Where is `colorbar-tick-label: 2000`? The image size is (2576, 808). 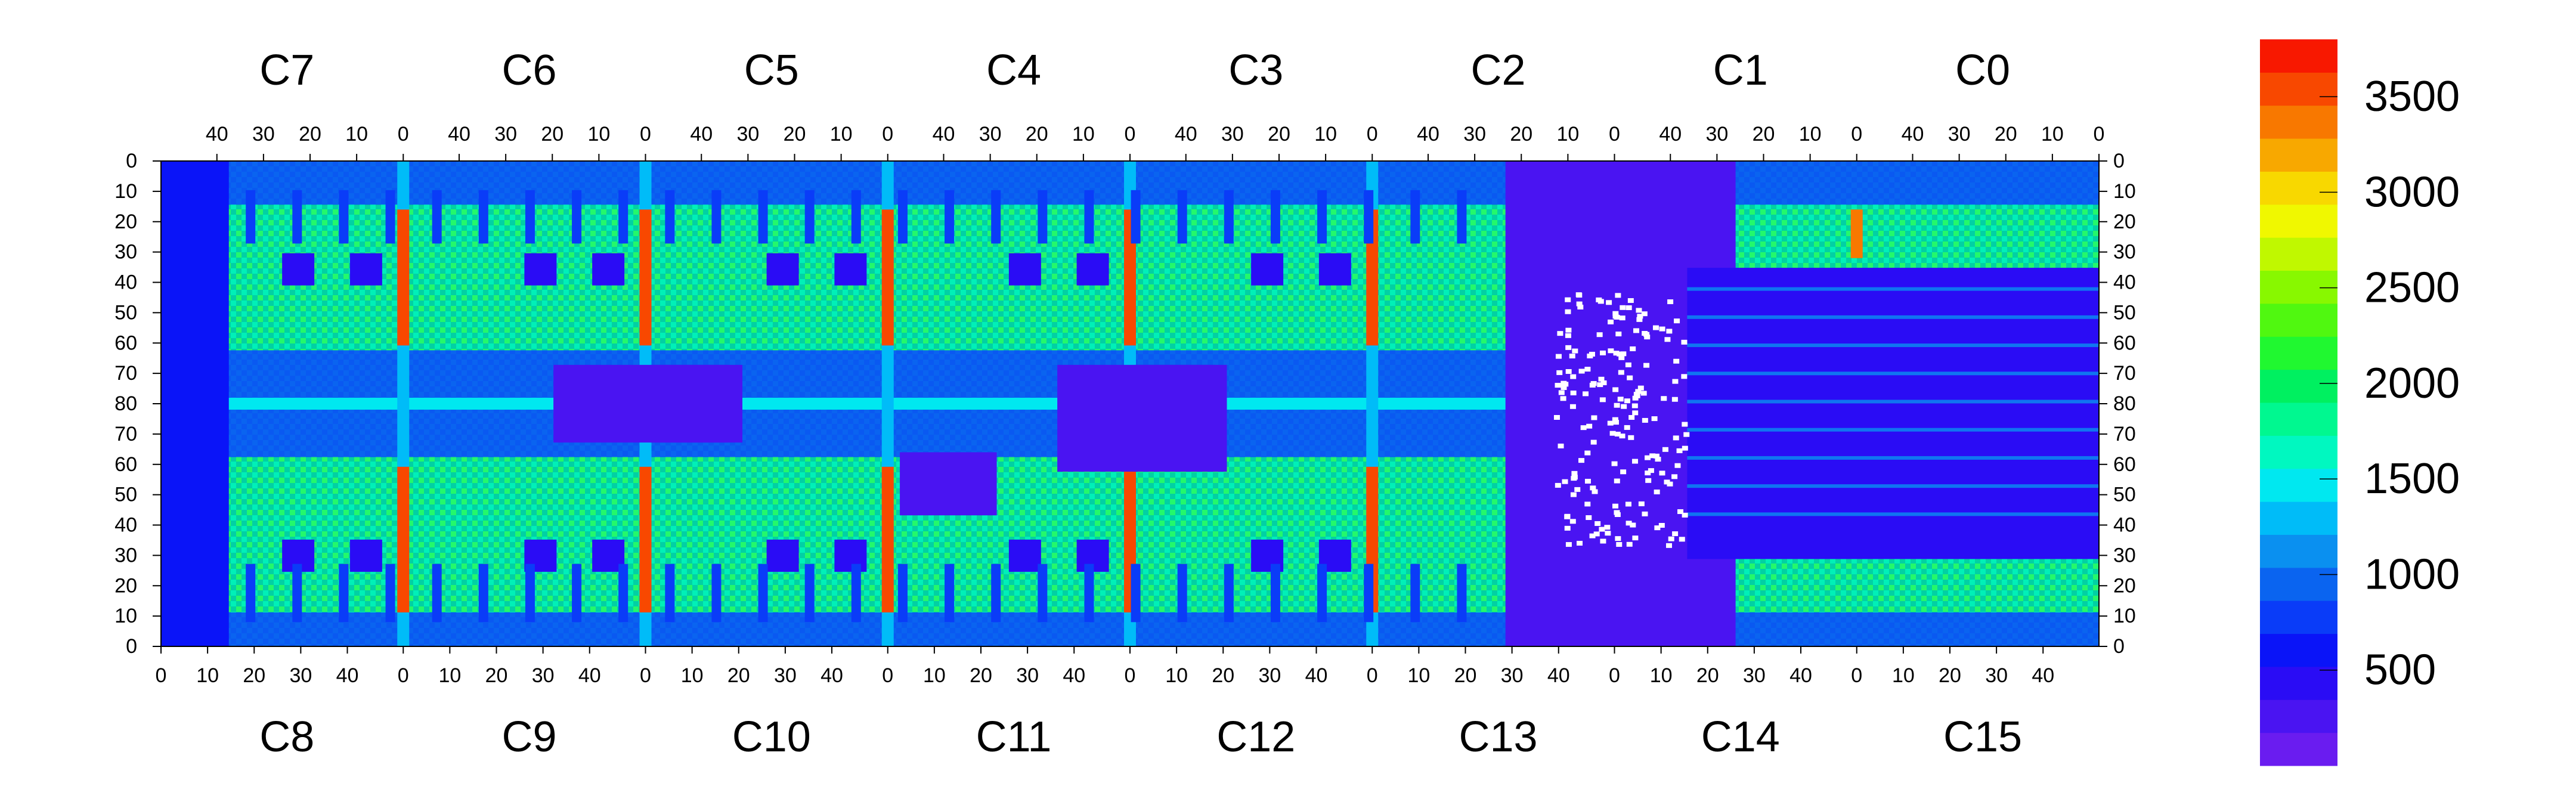 colorbar-tick-label: 2000 is located at coordinates (2412, 383).